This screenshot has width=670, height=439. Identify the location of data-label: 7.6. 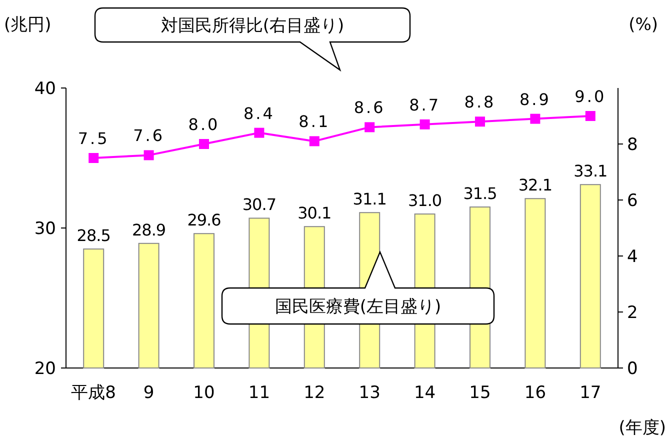
(149, 136).